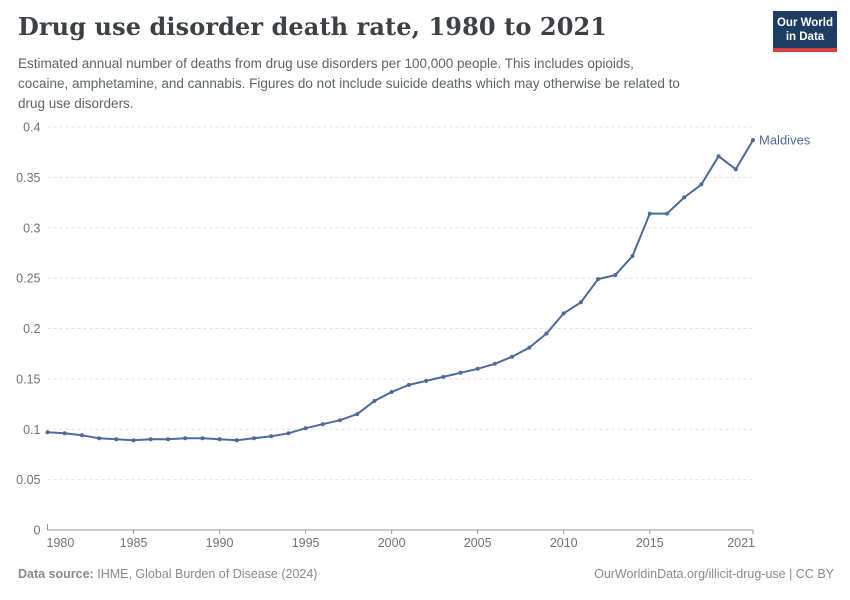 This screenshot has height=600, width=850. What do you see at coordinates (61, 543) in the screenshot?
I see `x-axis-tick-label: 1980` at bounding box center [61, 543].